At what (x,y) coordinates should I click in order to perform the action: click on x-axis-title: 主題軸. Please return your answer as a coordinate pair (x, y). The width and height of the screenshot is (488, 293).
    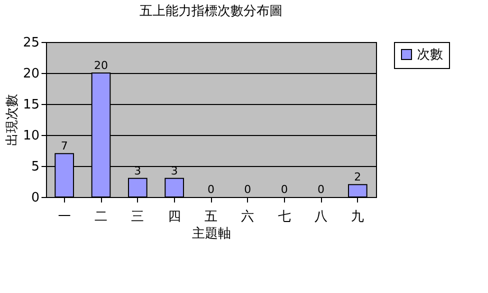
    Looking at the image, I should click on (211, 234).